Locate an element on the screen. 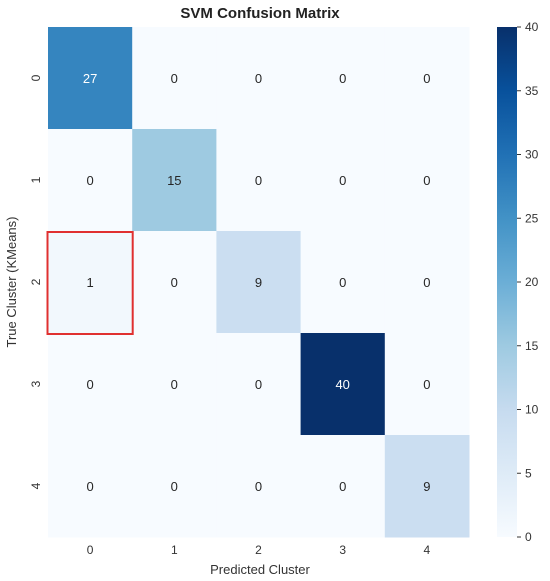  x-tick-label: 3 is located at coordinates (342, 550).